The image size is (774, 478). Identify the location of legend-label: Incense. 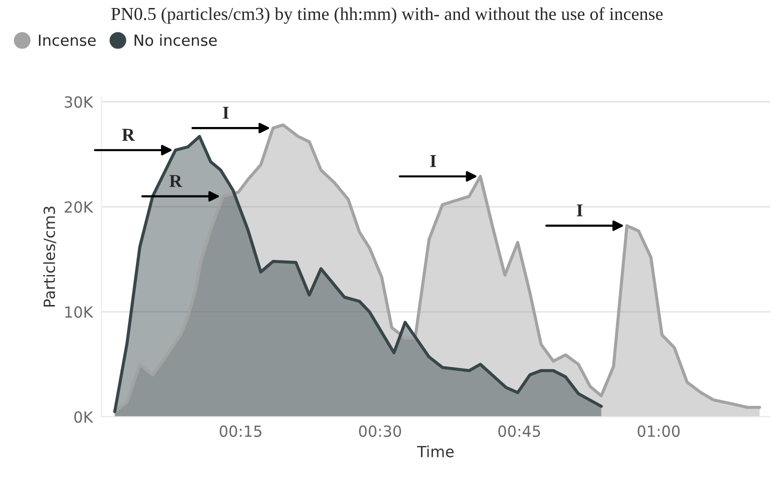
(67, 40).